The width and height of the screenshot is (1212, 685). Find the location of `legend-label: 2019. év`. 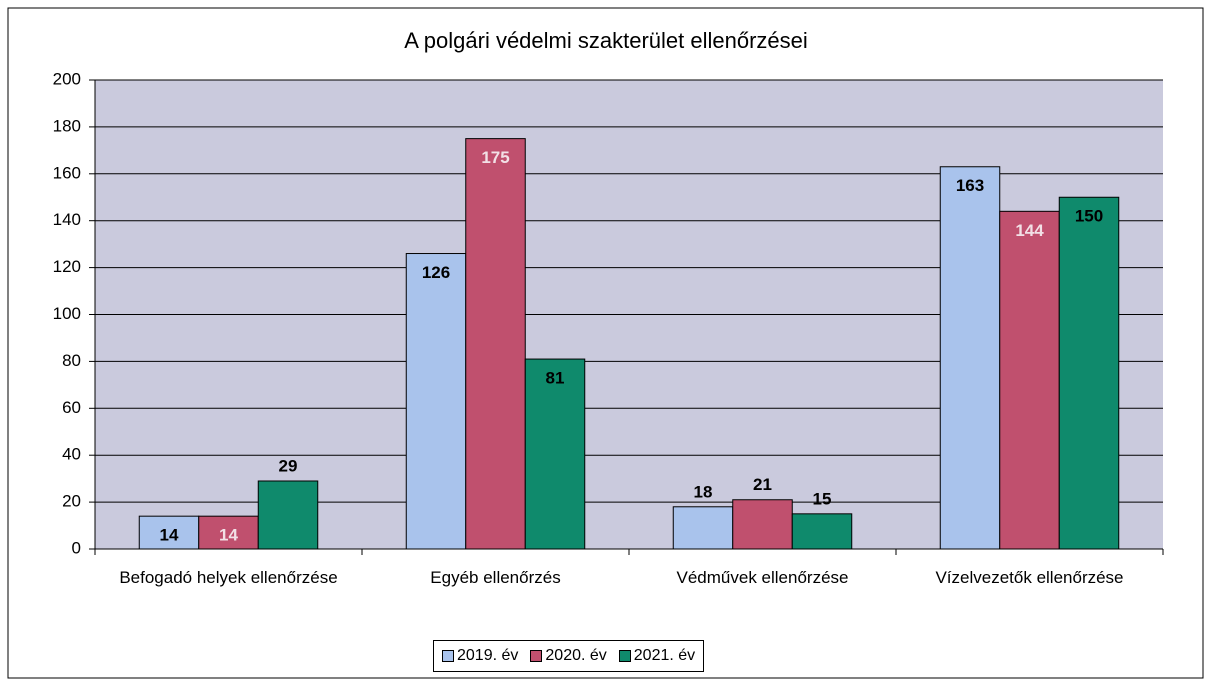

legend-label: 2019. év is located at coordinates (488, 655).